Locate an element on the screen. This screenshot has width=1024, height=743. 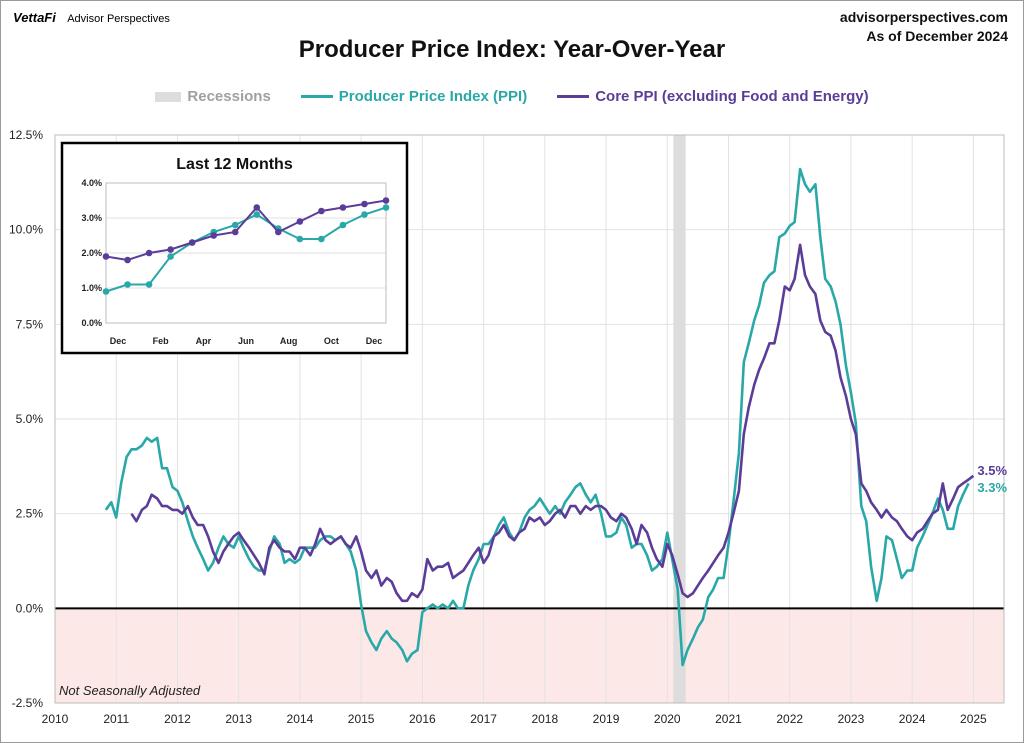
x-tick-label: 2023 is located at coordinates (851, 719).